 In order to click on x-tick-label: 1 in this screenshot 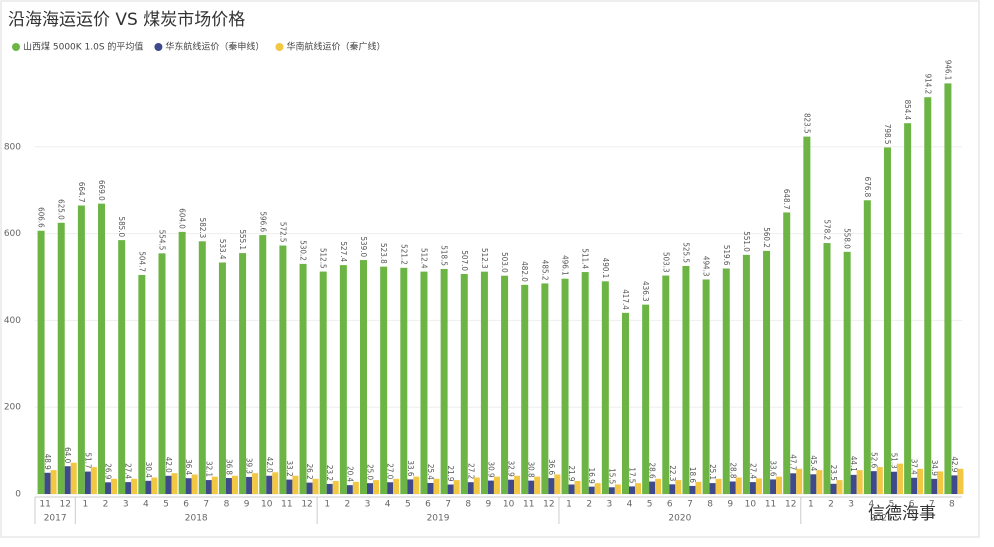, I will do `click(811, 505)`.